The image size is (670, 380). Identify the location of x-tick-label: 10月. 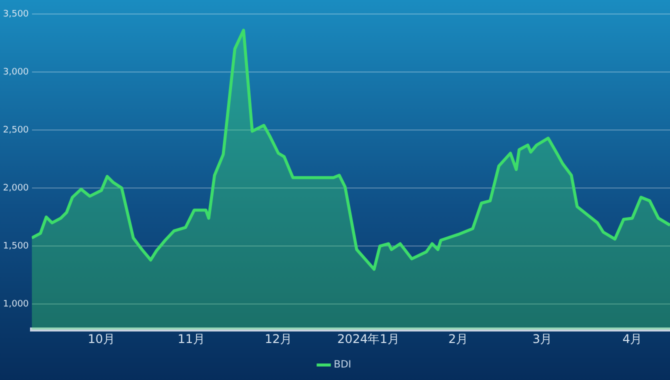
(102, 339).